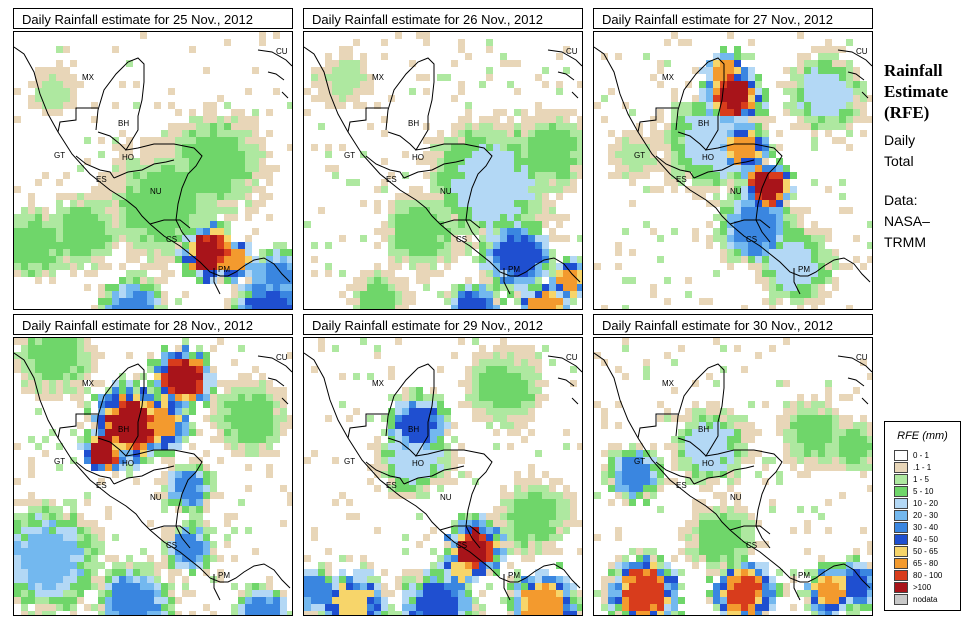 Image resolution: width=970 pixels, height=635 pixels. Describe the element at coordinates (391, 485) in the screenshot. I see `country-label: ES` at that location.